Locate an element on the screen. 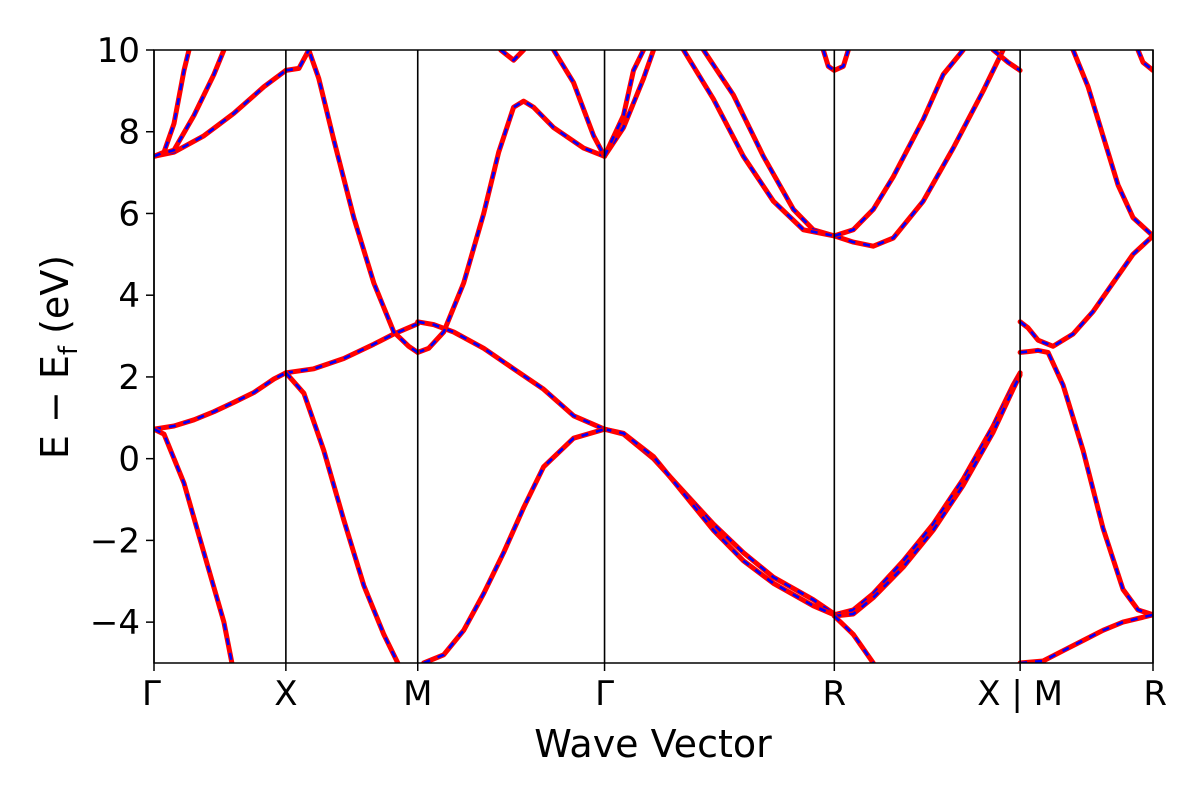 The width and height of the screenshot is (1200, 800). band-11-dashed is located at coordinates (511, 226).